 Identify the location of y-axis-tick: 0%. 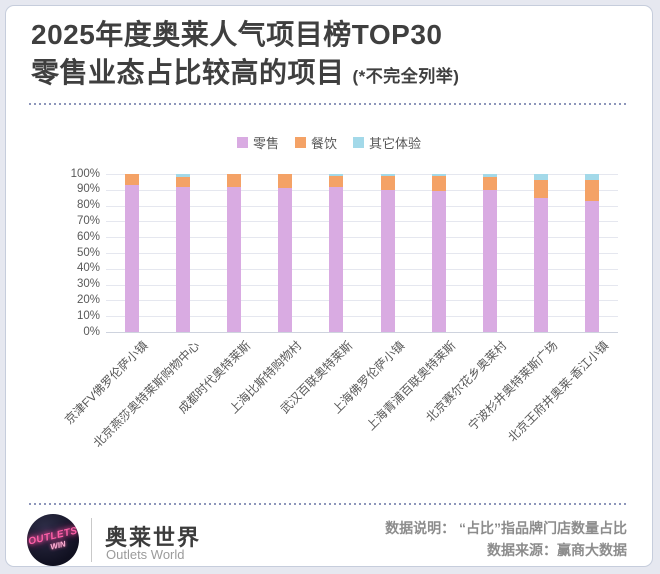
(91, 331).